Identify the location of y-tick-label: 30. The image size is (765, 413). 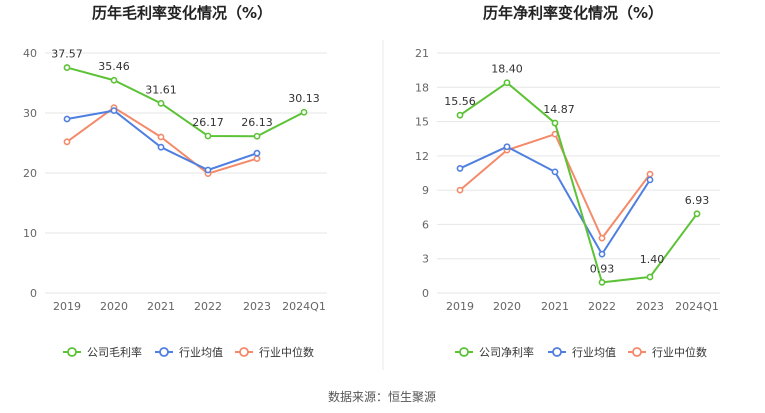
(30, 113).